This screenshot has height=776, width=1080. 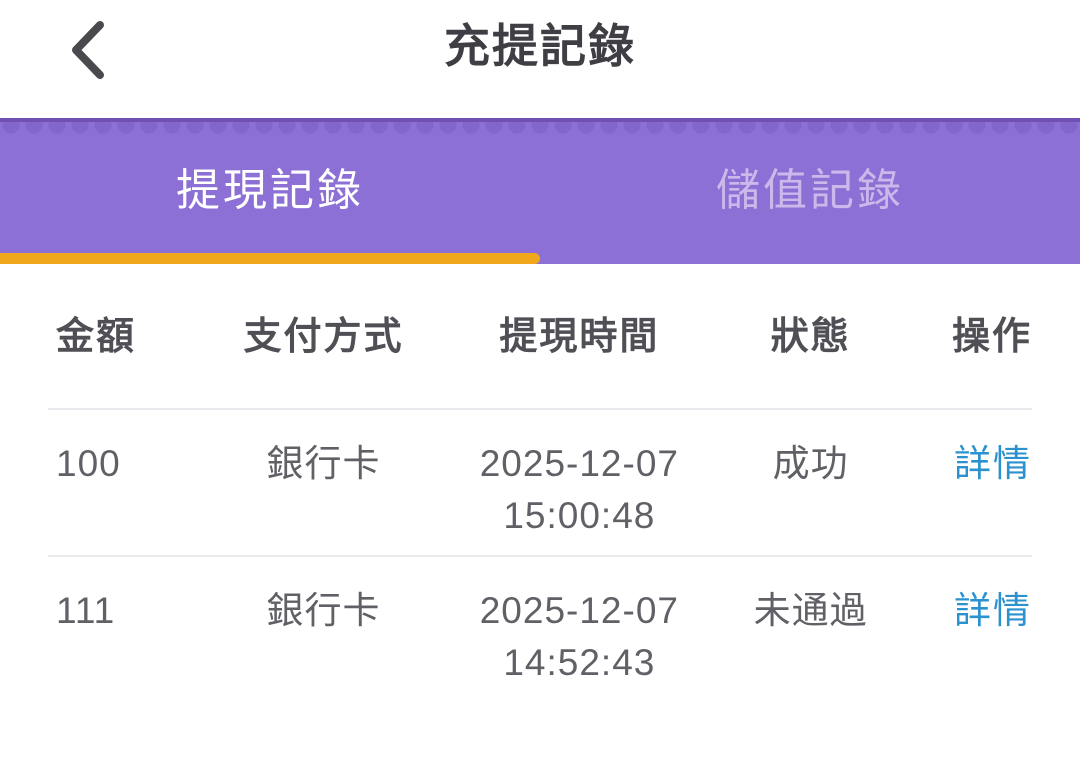 I want to click on column-header-action: 操作, so click(x=991, y=337).